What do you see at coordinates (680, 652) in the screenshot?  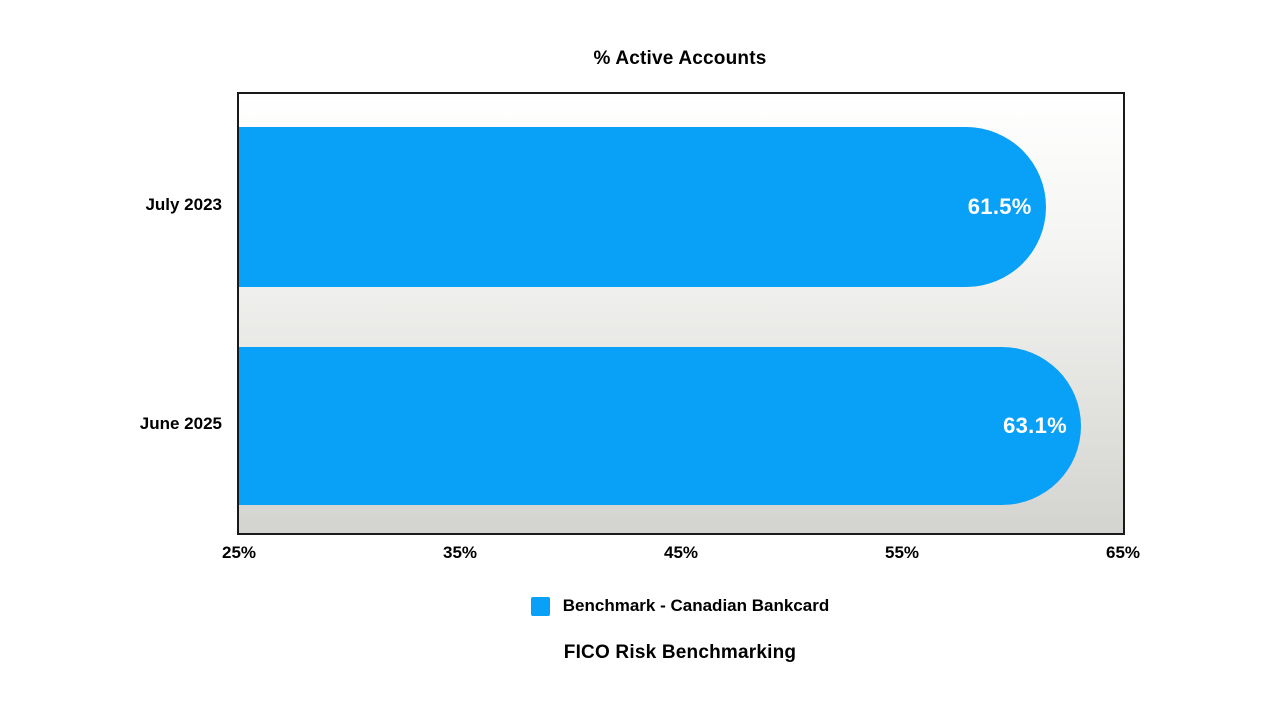 I see `footer-title: FICO Risk Benchmarking` at bounding box center [680, 652].